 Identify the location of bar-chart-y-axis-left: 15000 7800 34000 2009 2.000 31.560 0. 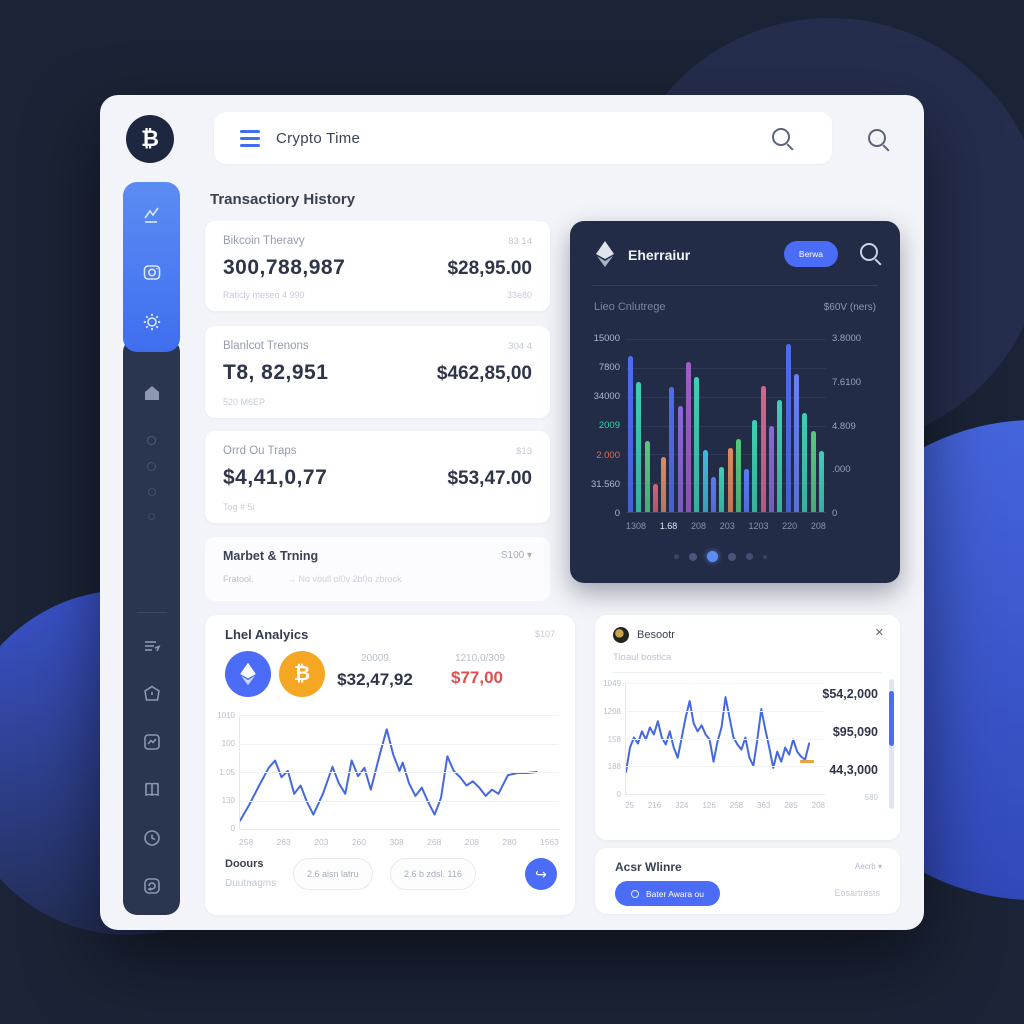
(599, 426).